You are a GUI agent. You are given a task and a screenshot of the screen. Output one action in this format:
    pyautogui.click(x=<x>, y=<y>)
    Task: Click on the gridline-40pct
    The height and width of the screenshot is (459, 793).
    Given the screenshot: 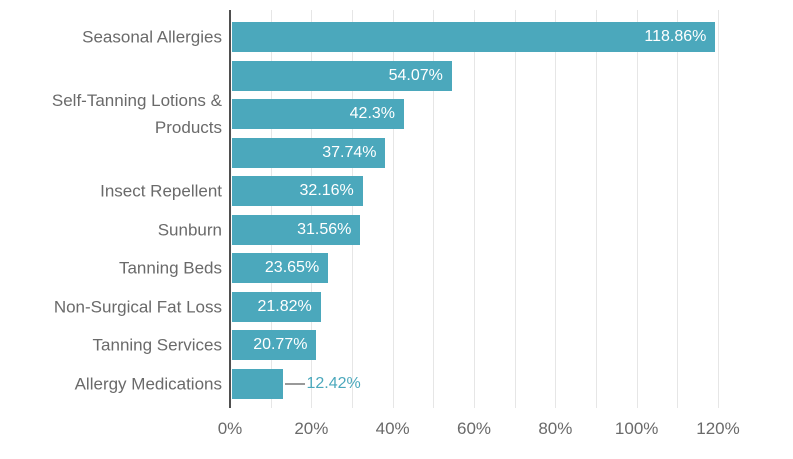 What is the action you would take?
    pyautogui.click(x=393, y=209)
    